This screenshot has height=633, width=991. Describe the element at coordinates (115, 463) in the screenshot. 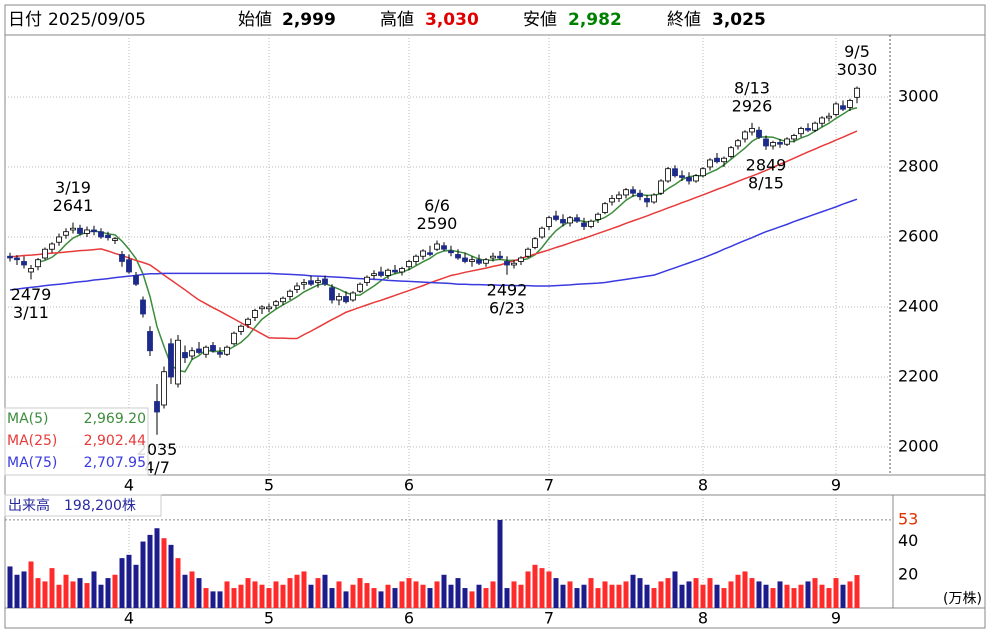

I see `legend-value: 2,707.95` at that location.